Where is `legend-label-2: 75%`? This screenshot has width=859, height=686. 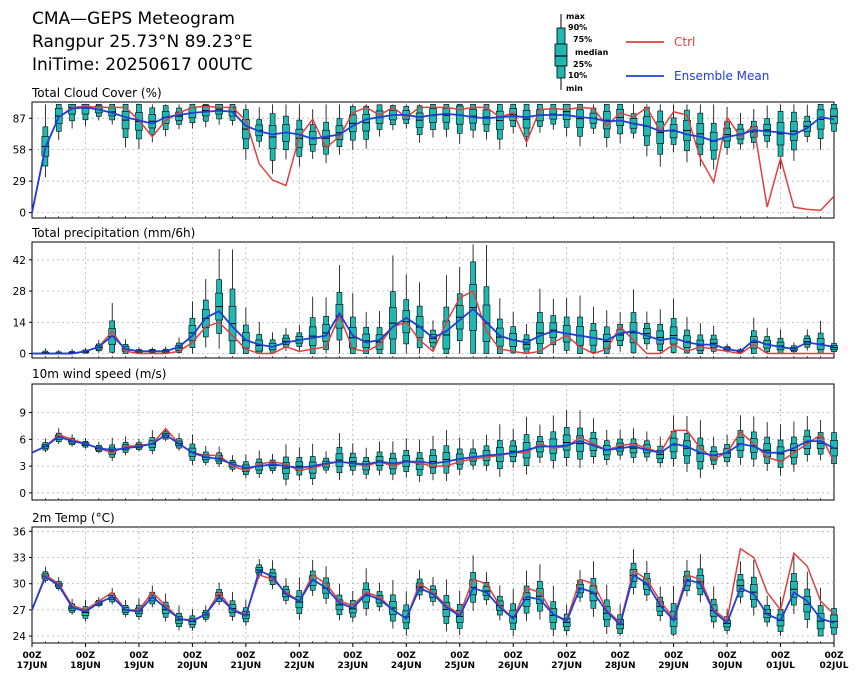
legend-label-2: 75% is located at coordinates (582, 39).